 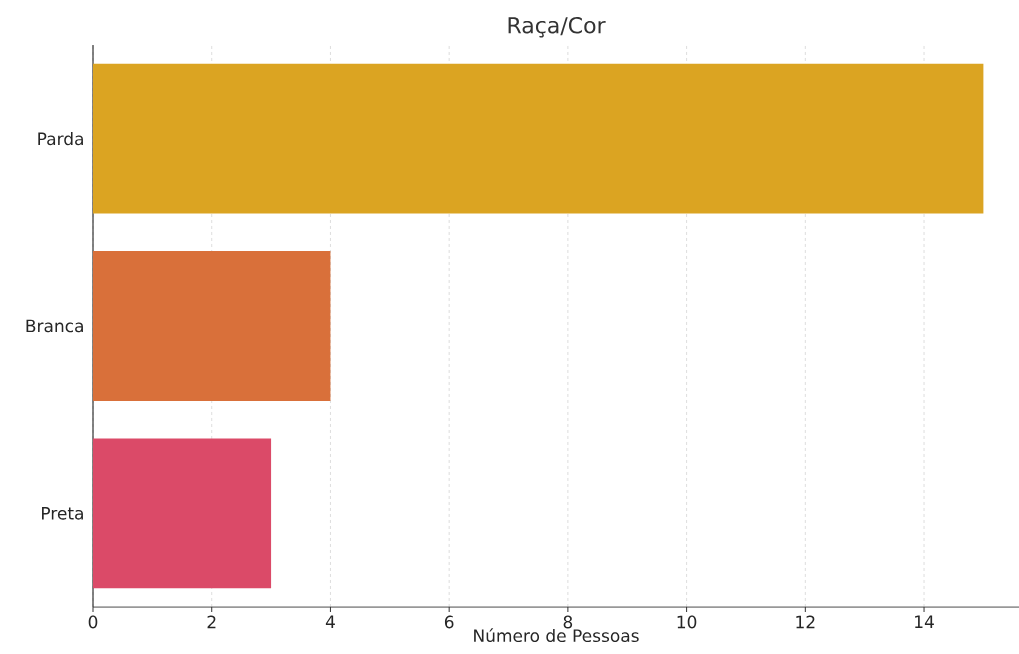 What do you see at coordinates (211, 622) in the screenshot?
I see `x-tick-label: 2` at bounding box center [211, 622].